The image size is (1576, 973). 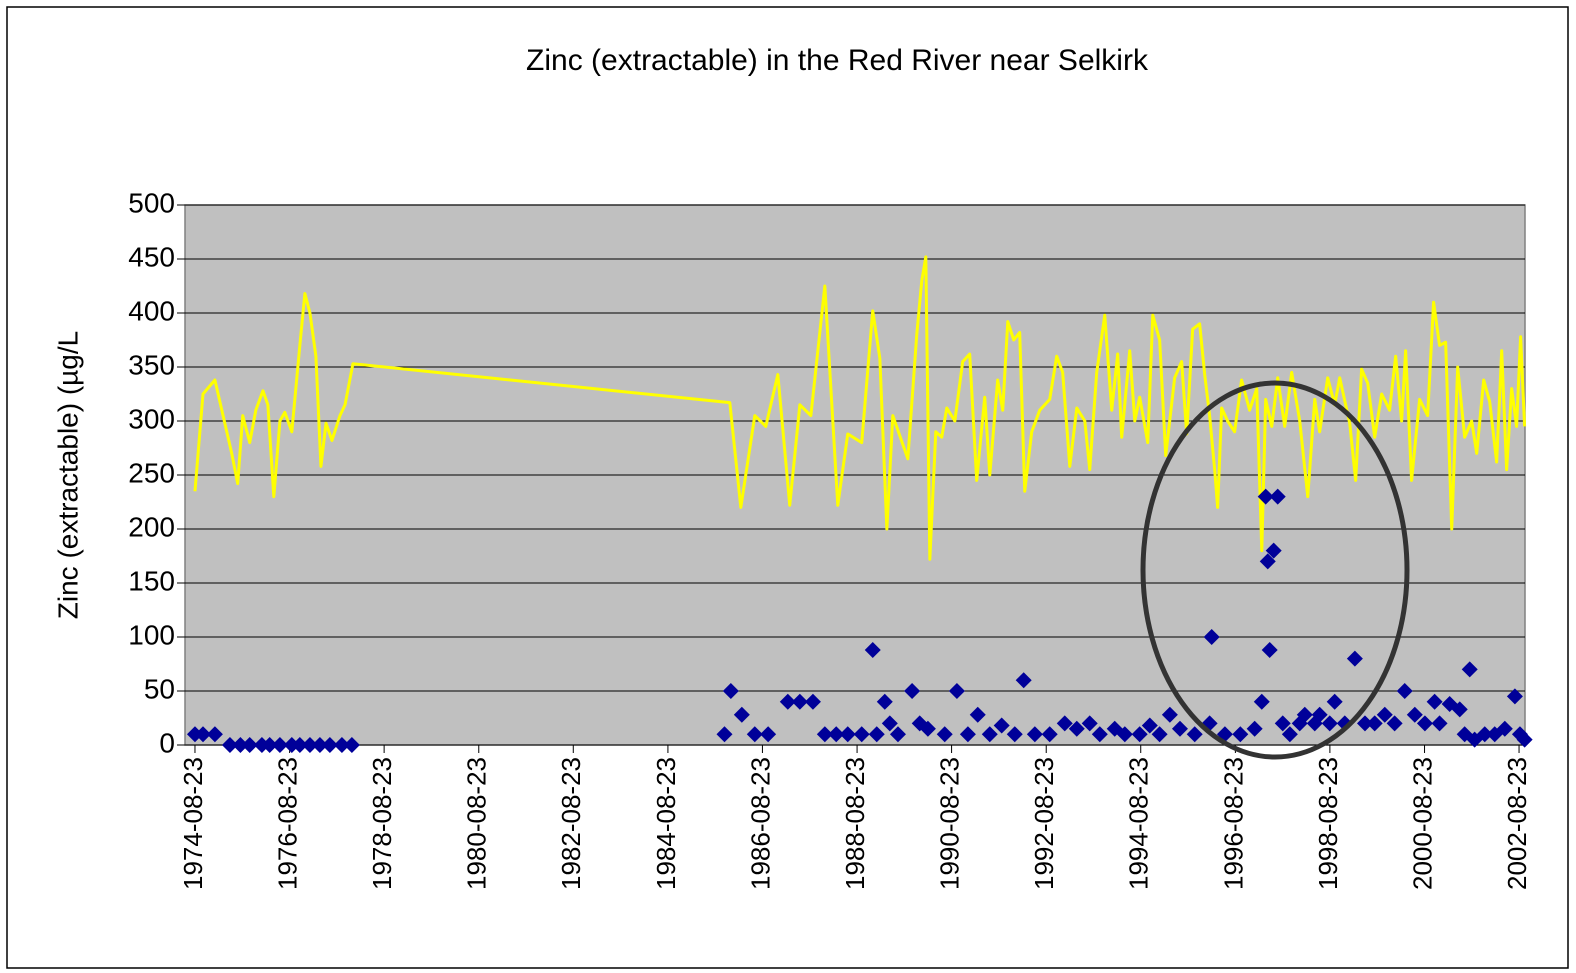 What do you see at coordinates (193, 823) in the screenshot?
I see `x-tick-label: 1974-08-23` at bounding box center [193, 823].